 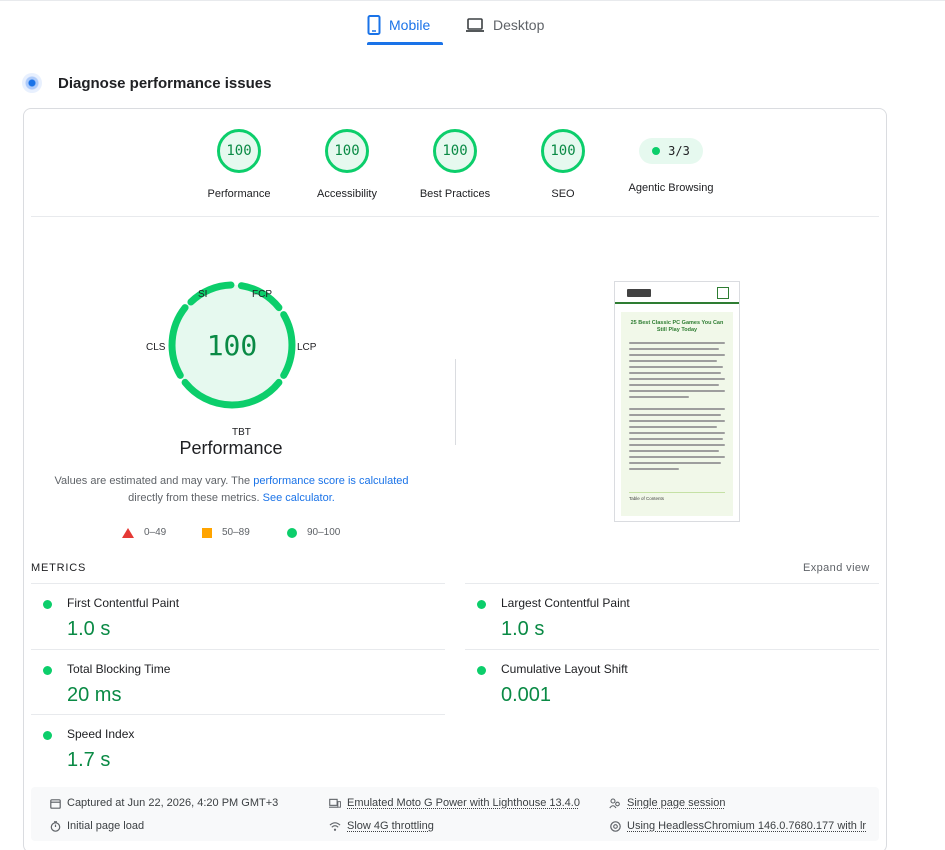 I want to click on category-best-practices: 100 Best Practices, so click(x=455, y=164).